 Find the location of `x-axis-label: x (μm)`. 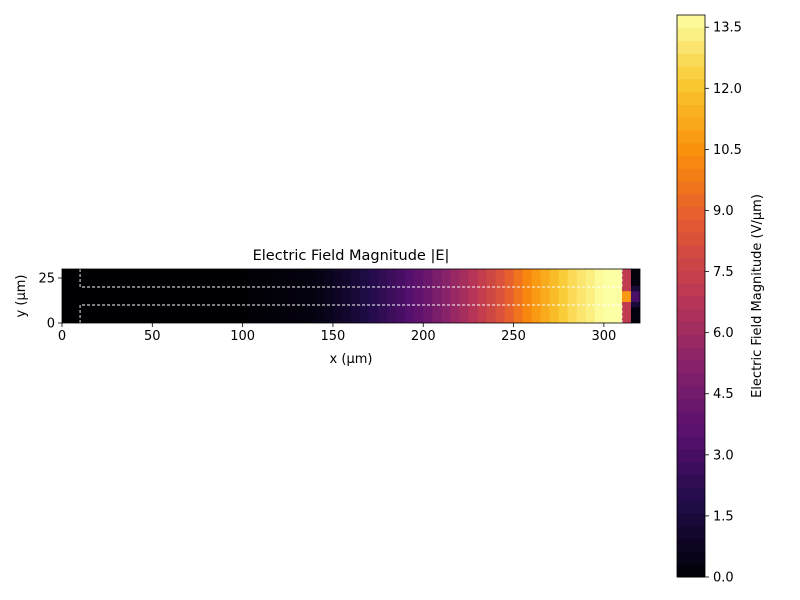

x-axis-label: x (μm) is located at coordinates (351, 359).